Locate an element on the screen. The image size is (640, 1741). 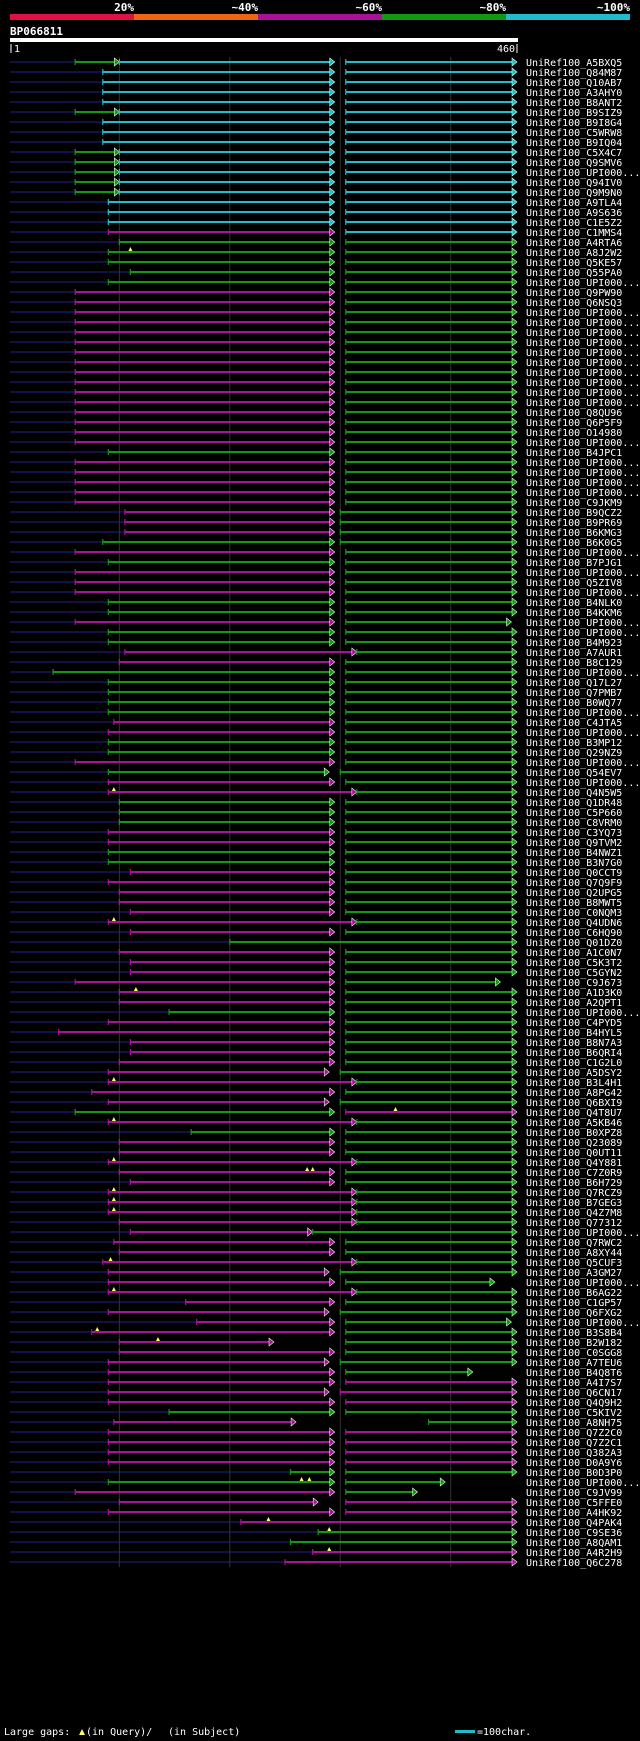
alignment-row: UniRef100_Q84M87 is located at coordinates (316, 73).